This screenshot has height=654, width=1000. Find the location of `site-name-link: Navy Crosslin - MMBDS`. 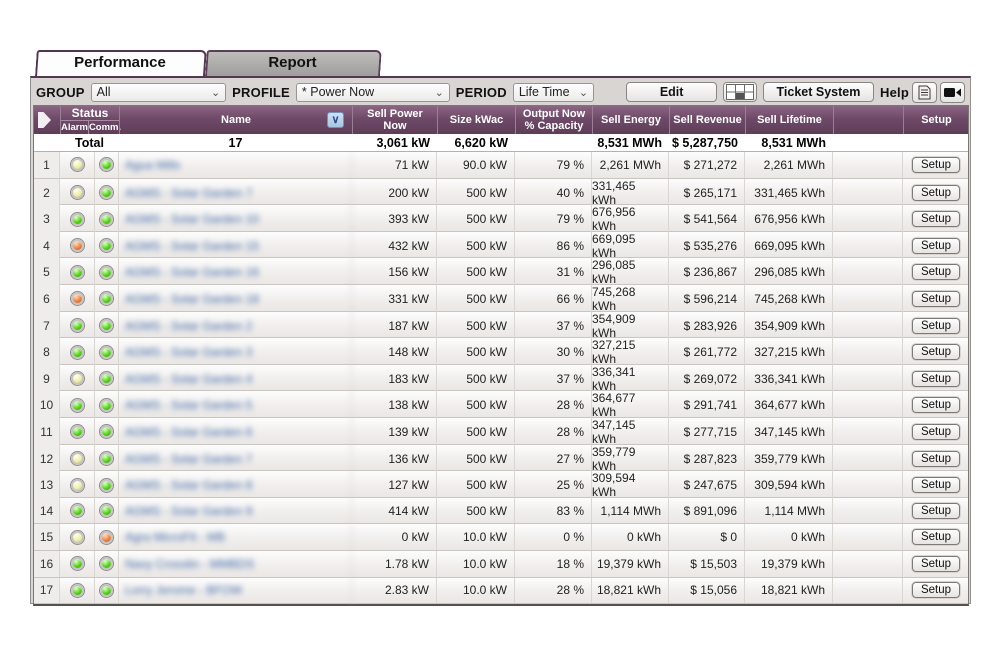

site-name-link: Navy Crosslin - MMBDS is located at coordinates (235, 563).